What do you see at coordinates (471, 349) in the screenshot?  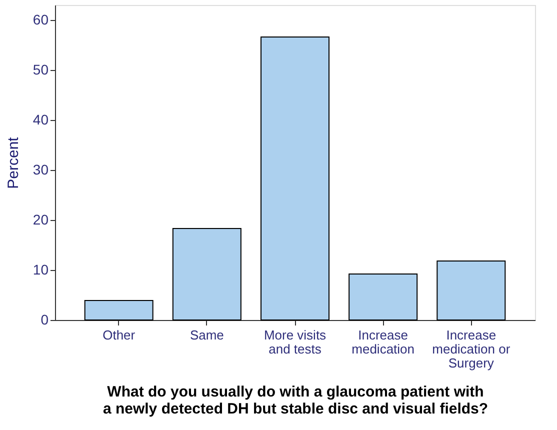 I see `x-tick-label: Increase medication or Surgery` at bounding box center [471, 349].